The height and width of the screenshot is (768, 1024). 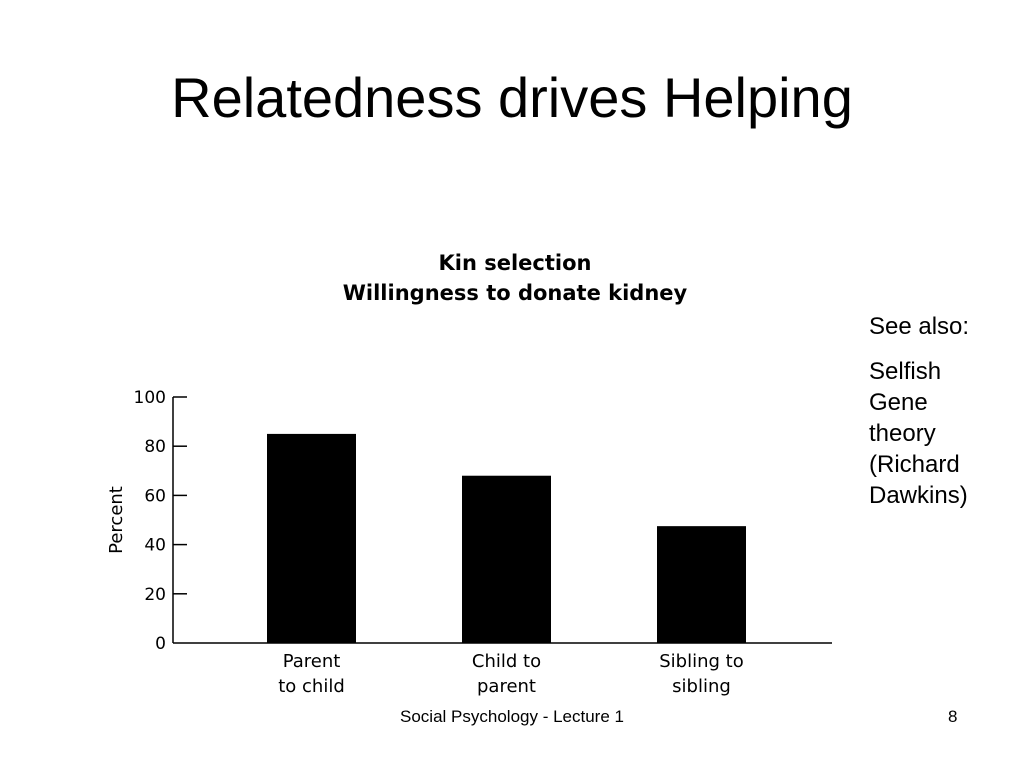 I want to click on x-category-label: parent, so click(x=506, y=686).